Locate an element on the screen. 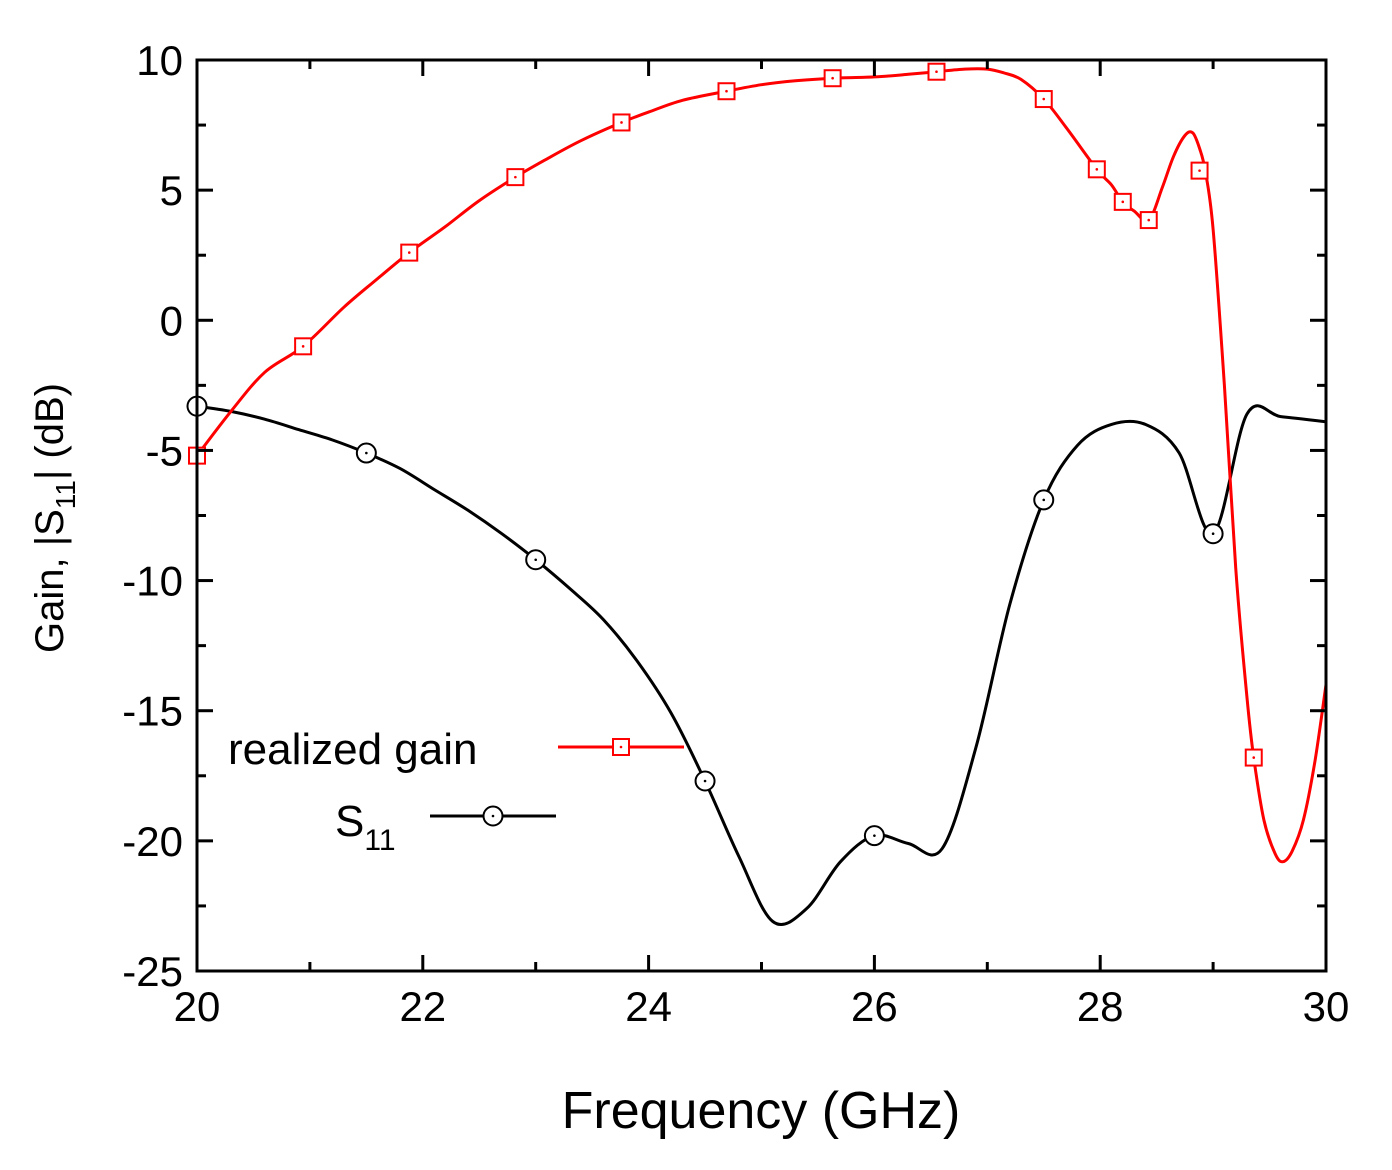  x-axis-title: Frequency (GHz) is located at coordinates (761, 1111).